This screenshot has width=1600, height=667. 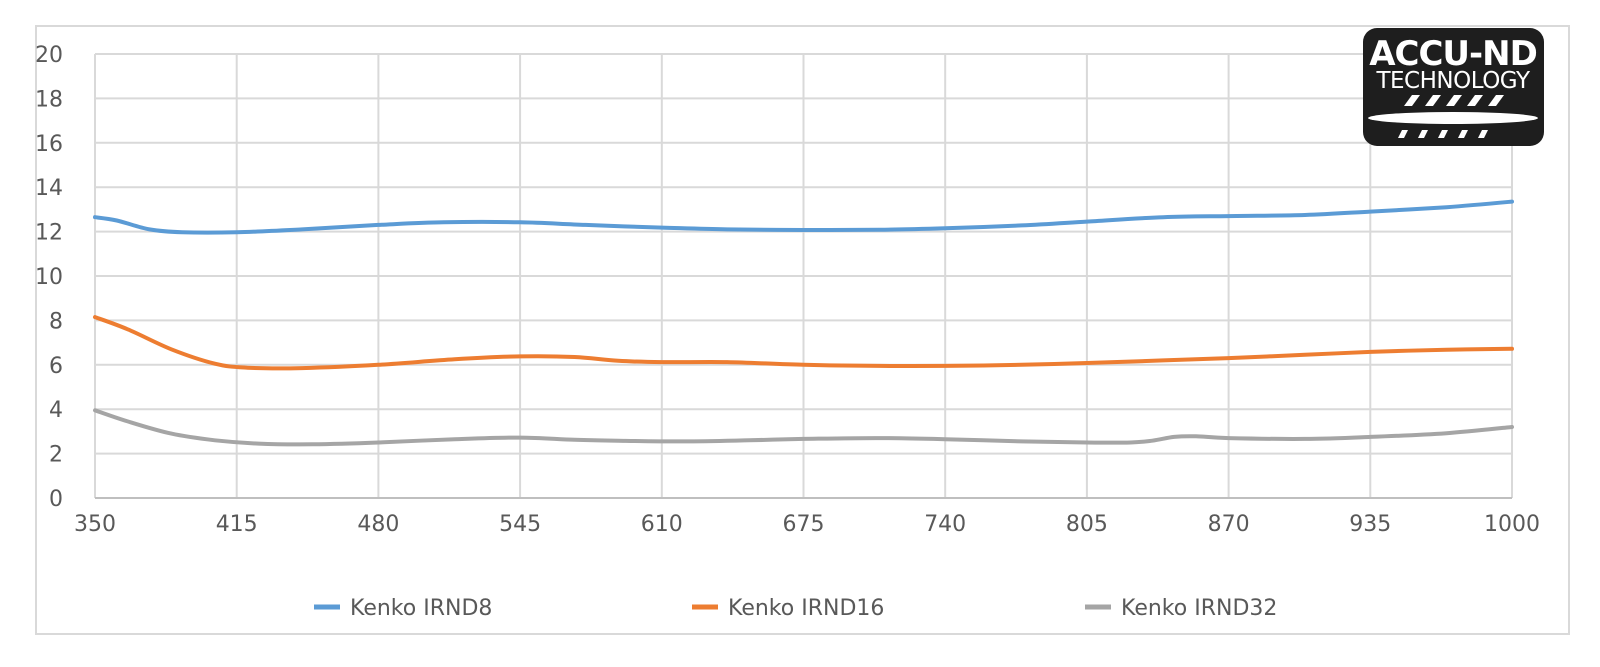 What do you see at coordinates (1370, 524) in the screenshot?
I see `x-tick-label: 935` at bounding box center [1370, 524].